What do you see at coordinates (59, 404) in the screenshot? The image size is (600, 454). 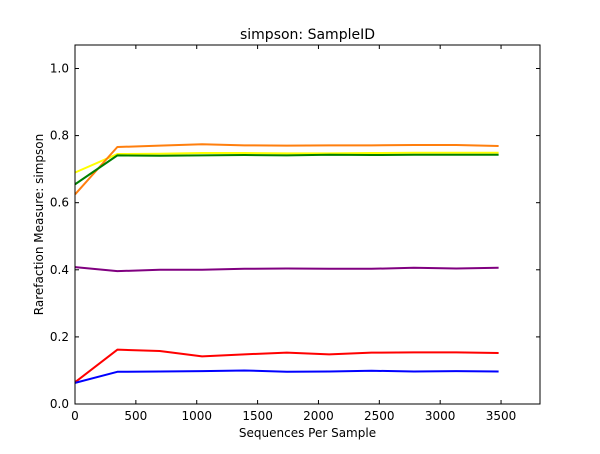 I see `y-tick-label: 0.0` at bounding box center [59, 404].